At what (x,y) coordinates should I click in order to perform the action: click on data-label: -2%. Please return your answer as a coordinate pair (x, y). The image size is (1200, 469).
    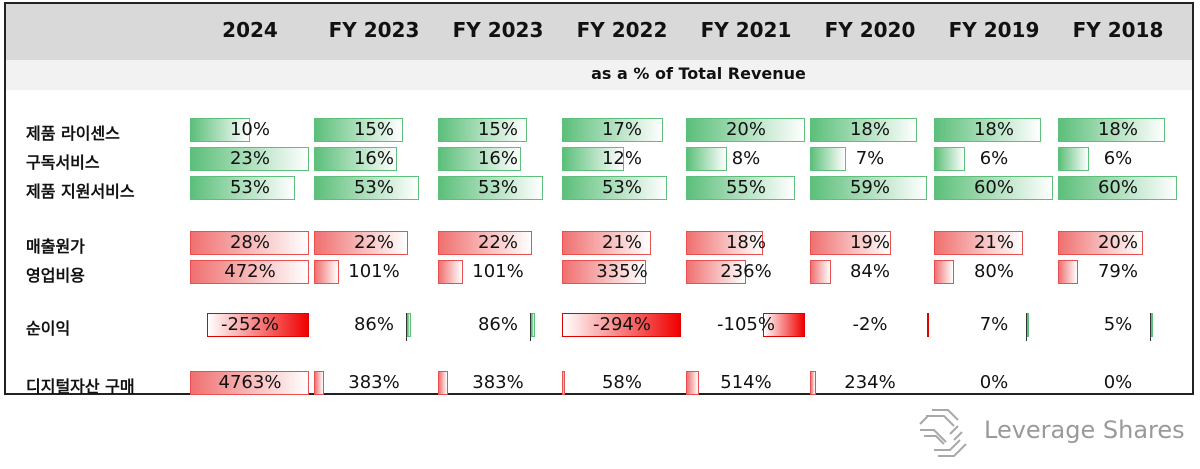
    Looking at the image, I should click on (870, 324).